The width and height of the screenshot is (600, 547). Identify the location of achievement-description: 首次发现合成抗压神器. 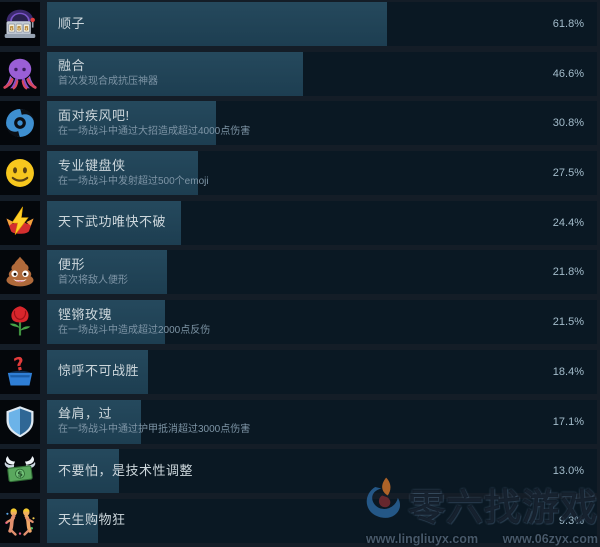
(108, 82).